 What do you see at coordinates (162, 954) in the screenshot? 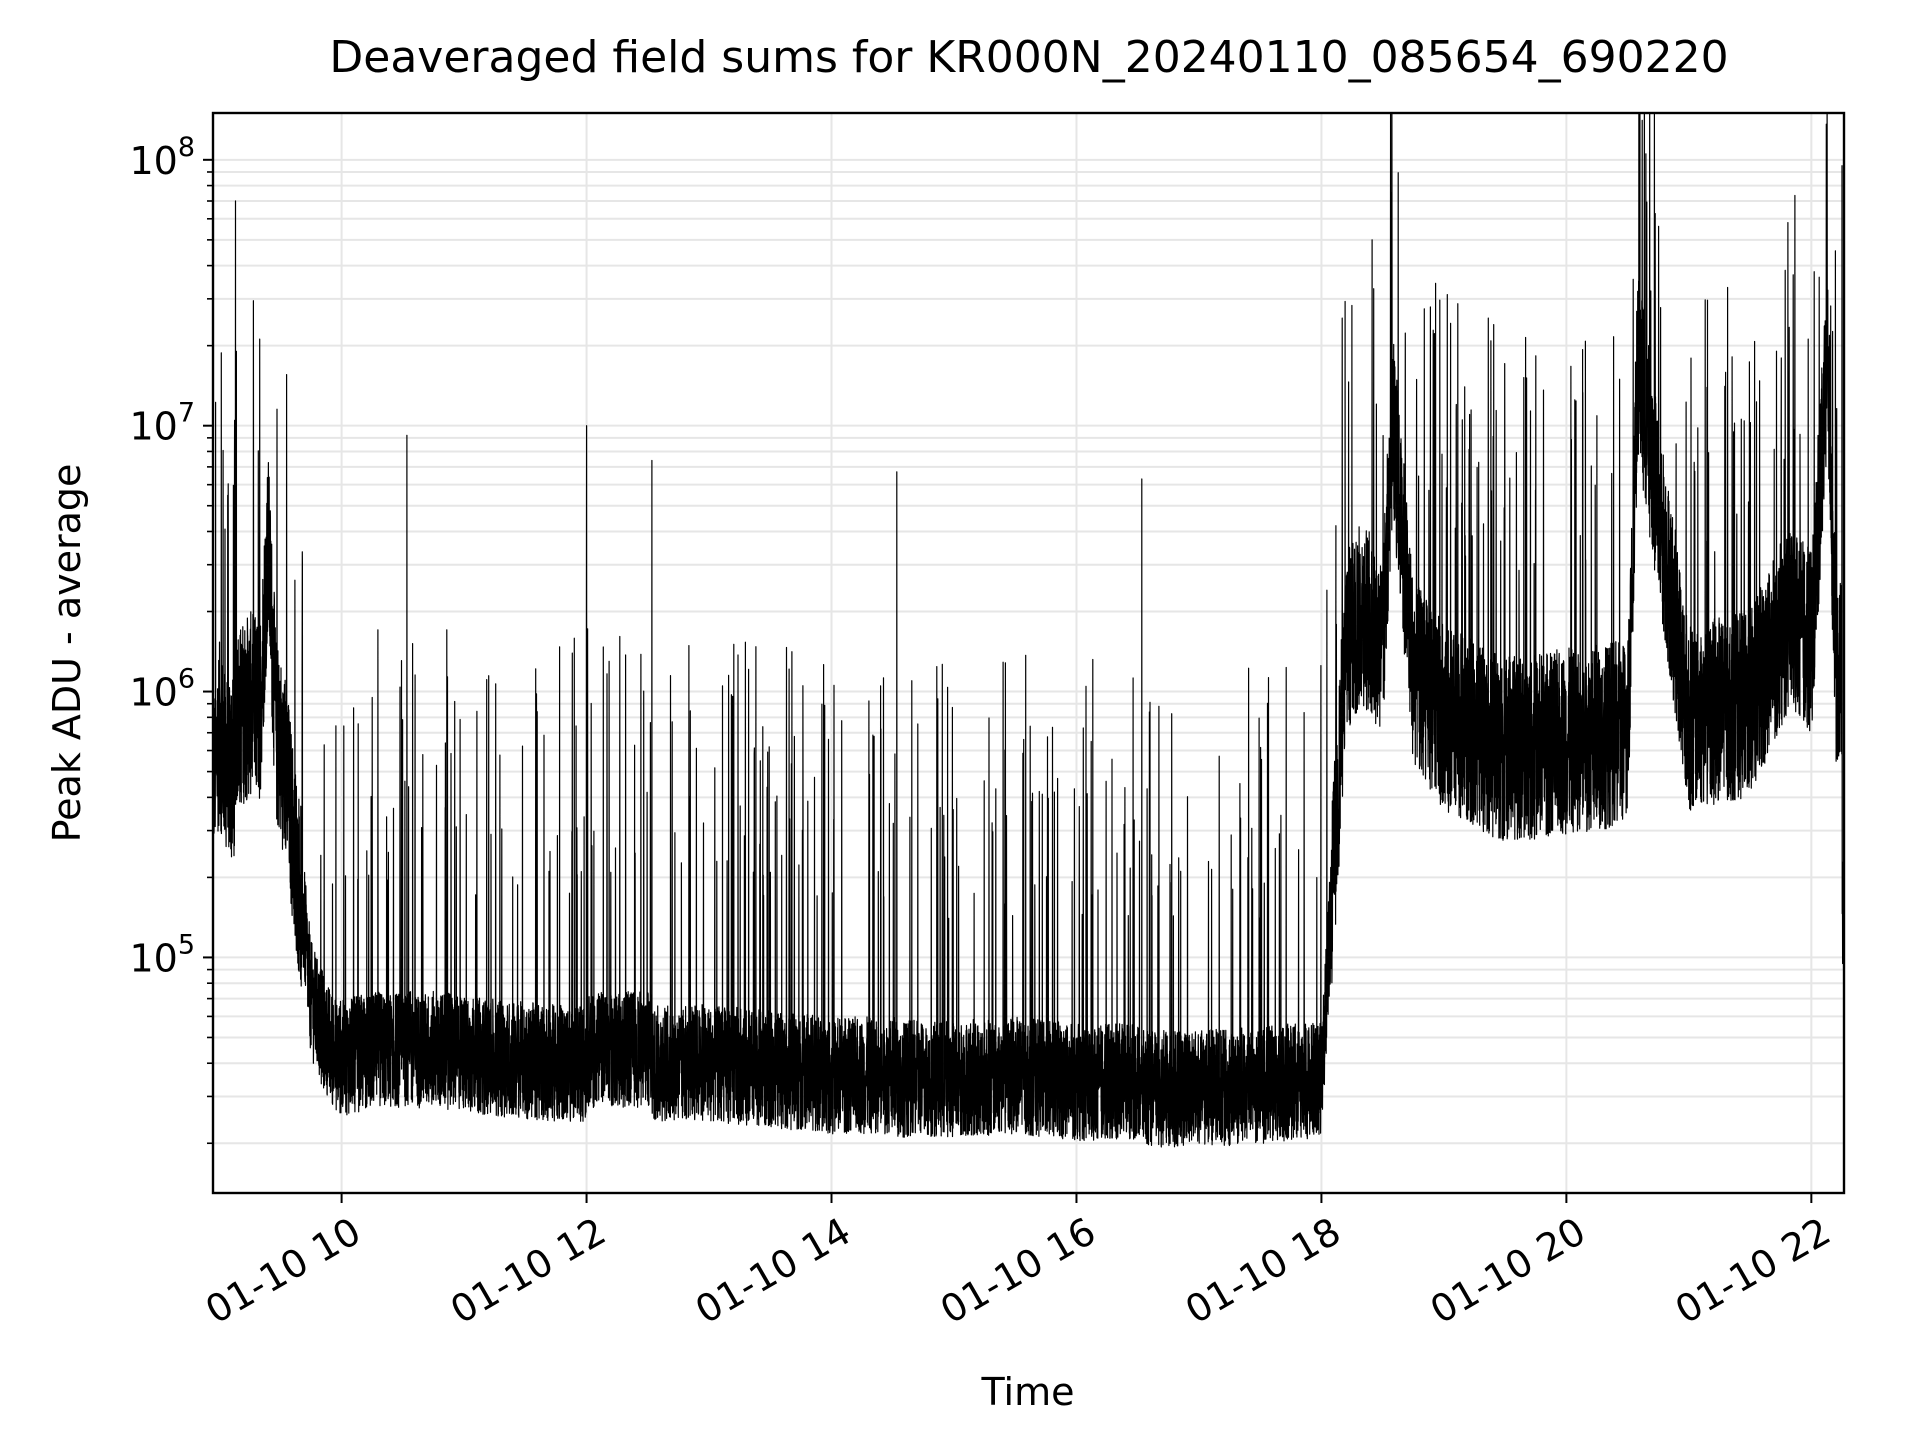
I see `y-tick-label: 10⁵` at bounding box center [162, 954].